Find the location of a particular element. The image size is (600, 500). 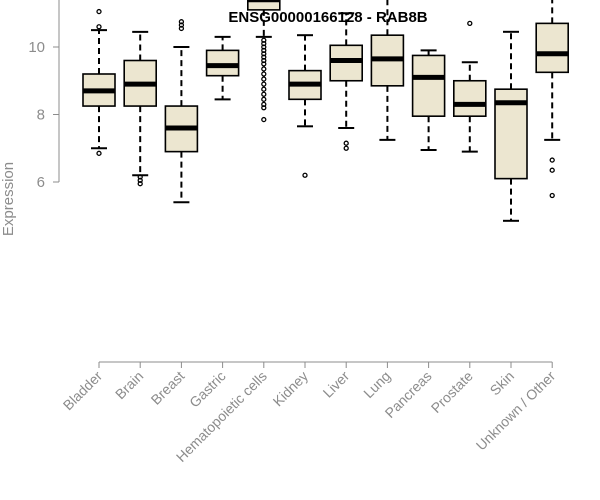

x-tick-label: Liver is located at coordinates (336, 384).